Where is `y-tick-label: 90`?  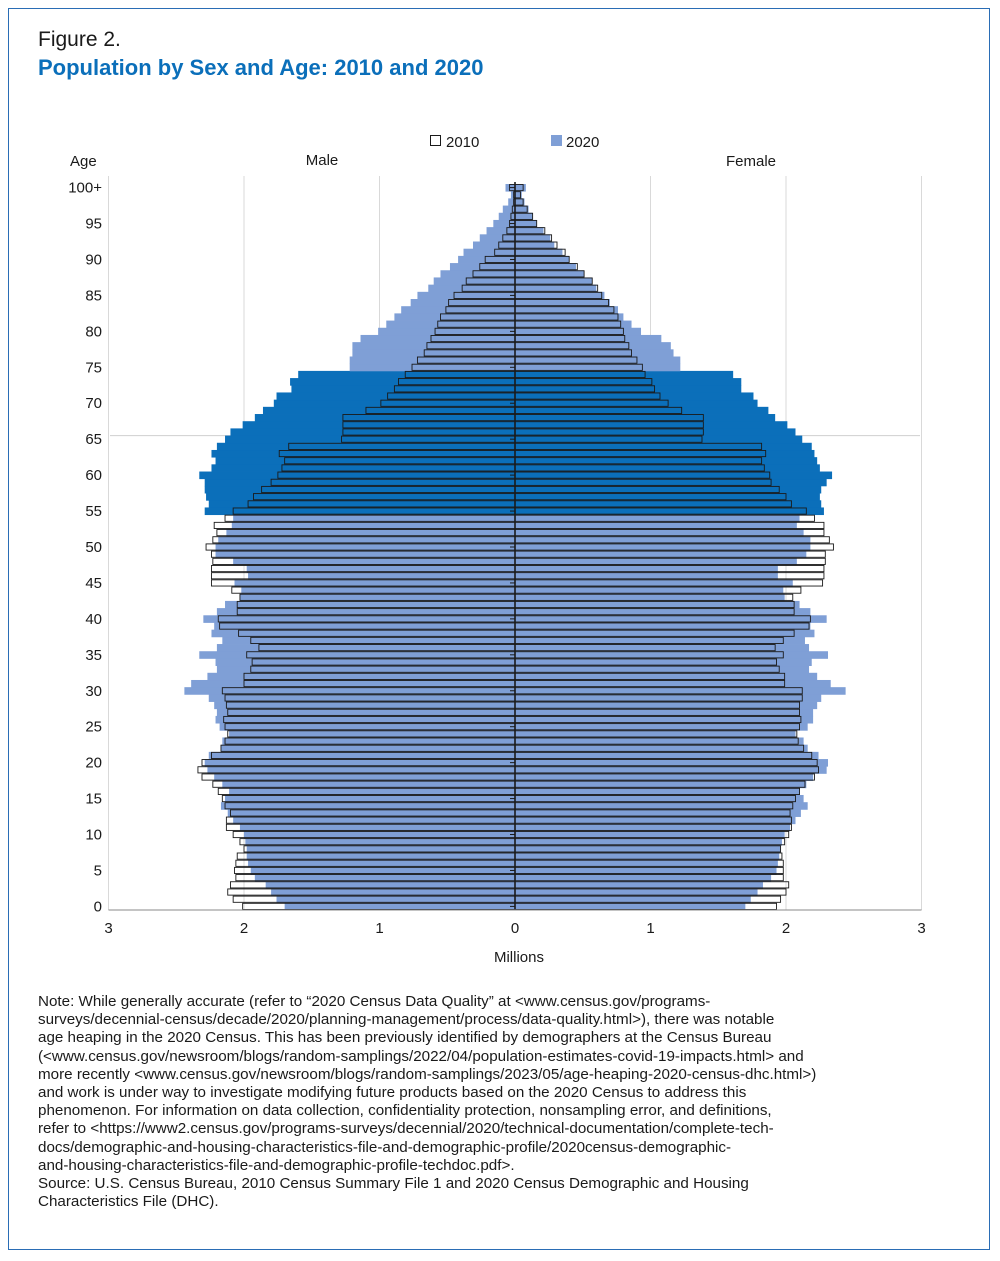 y-tick-label: 90 is located at coordinates (93, 259).